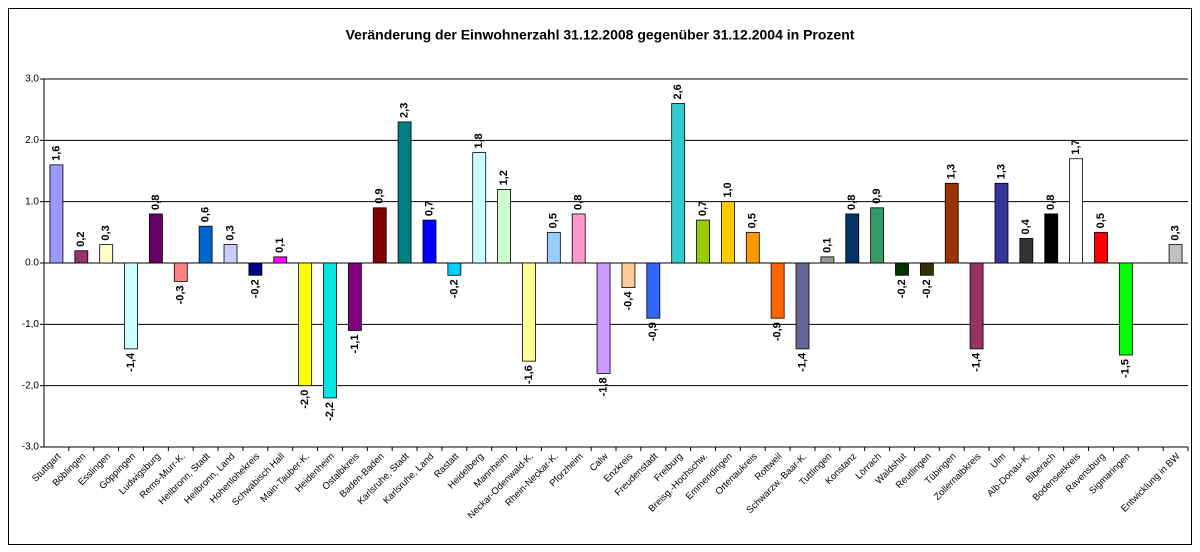  What do you see at coordinates (32, 201) in the screenshot?
I see `y-tick-label: 1.0` at bounding box center [32, 201].